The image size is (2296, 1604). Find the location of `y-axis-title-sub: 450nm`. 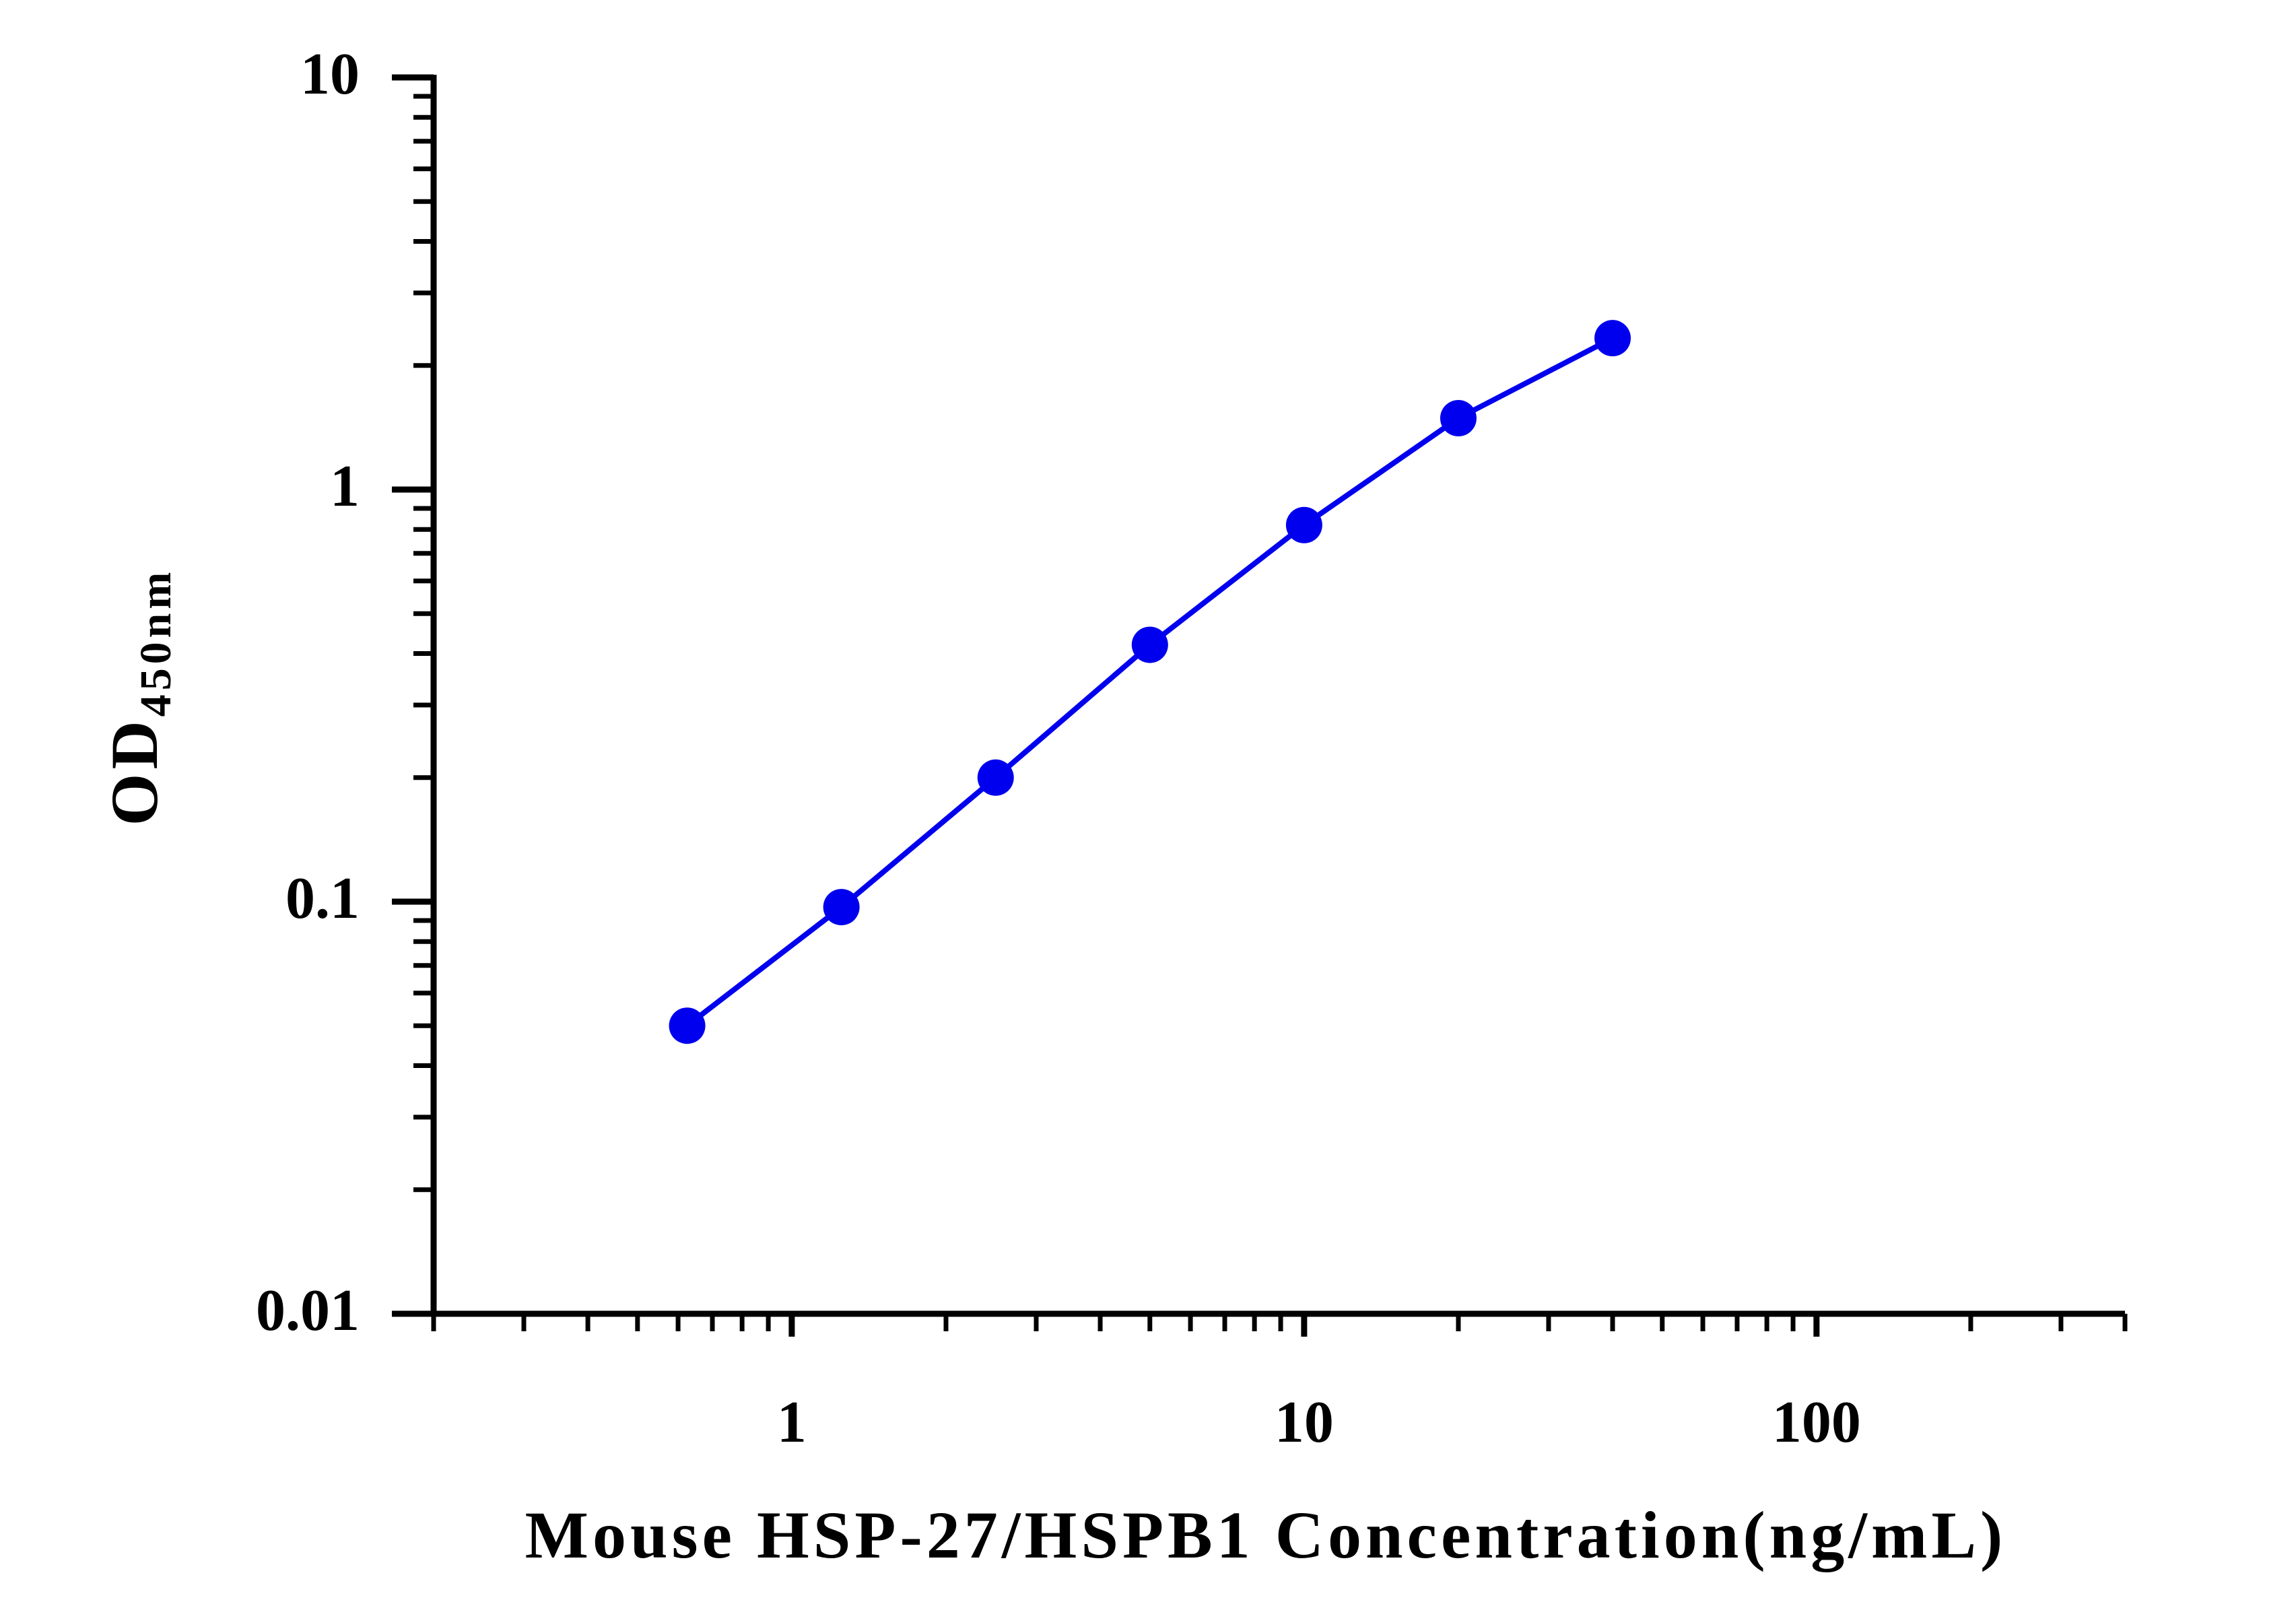

y-axis-title-sub: 450nm is located at coordinates (155, 643).